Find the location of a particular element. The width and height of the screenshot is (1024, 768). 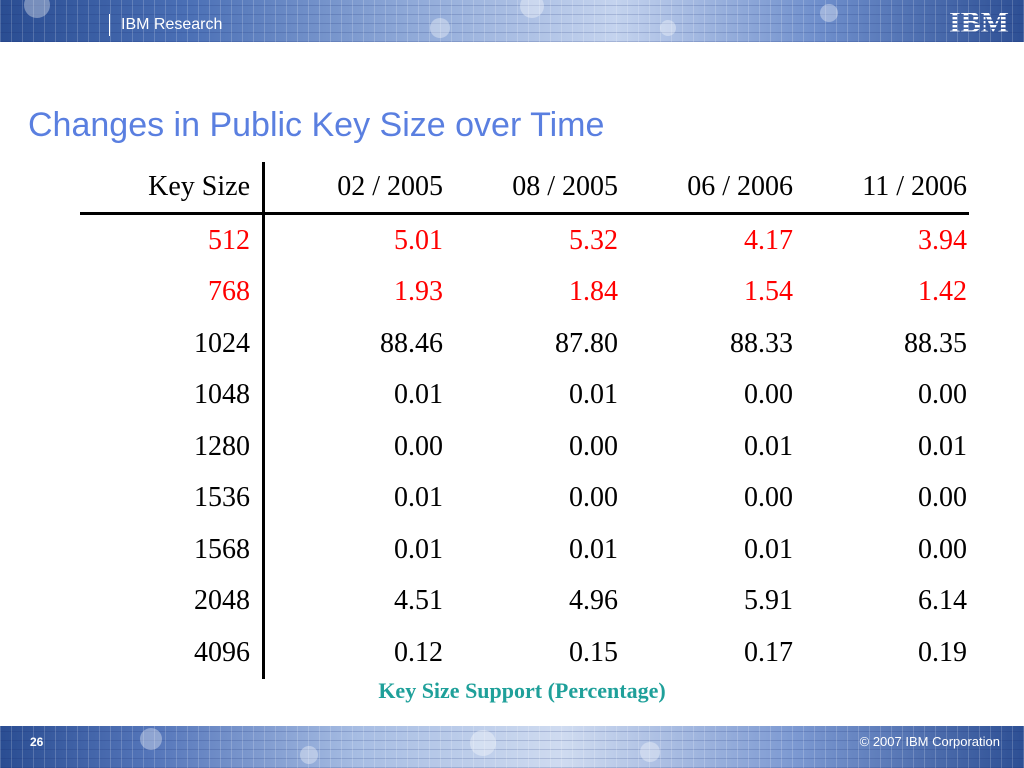

percentage-cell: 3.94 is located at coordinates (942, 240).